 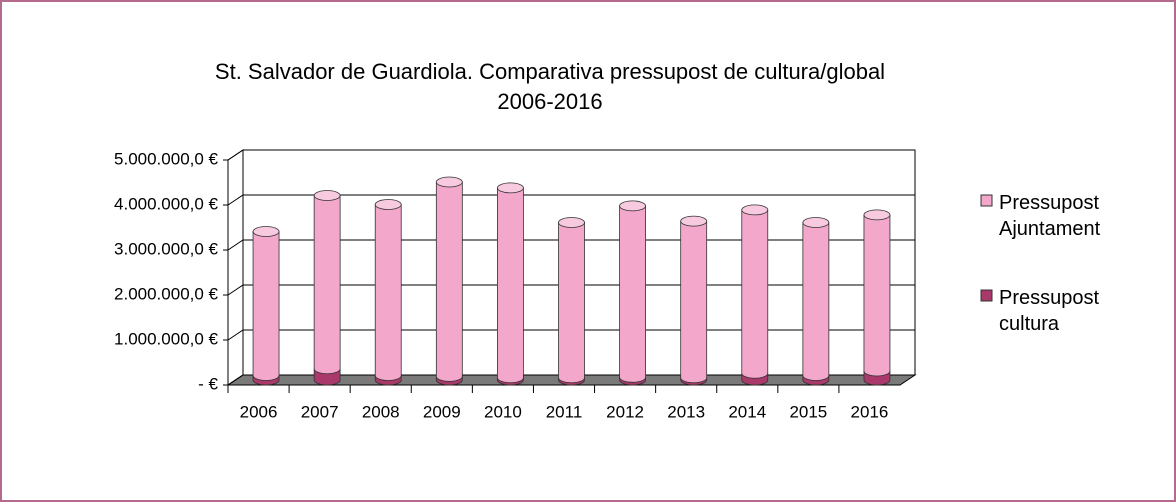 What do you see at coordinates (166, 248) in the screenshot?
I see `y-tick-label: 3.000.000,0 €` at bounding box center [166, 248].